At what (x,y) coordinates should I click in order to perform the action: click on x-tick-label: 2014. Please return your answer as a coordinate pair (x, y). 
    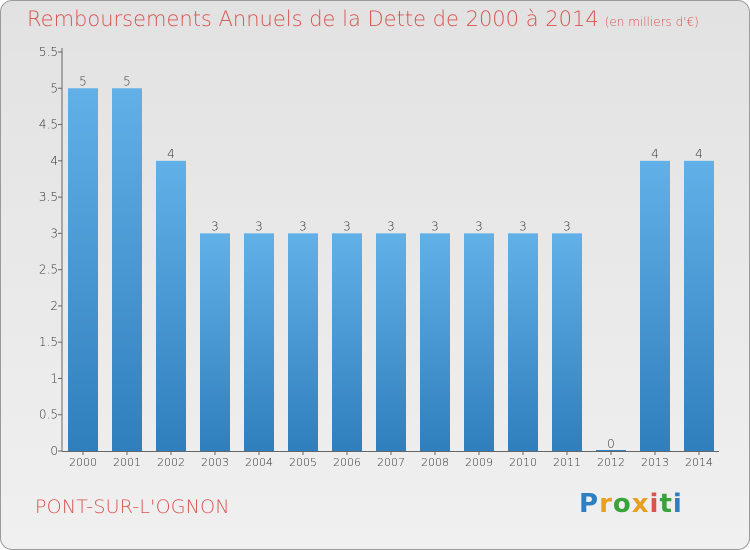
    Looking at the image, I should click on (699, 462).